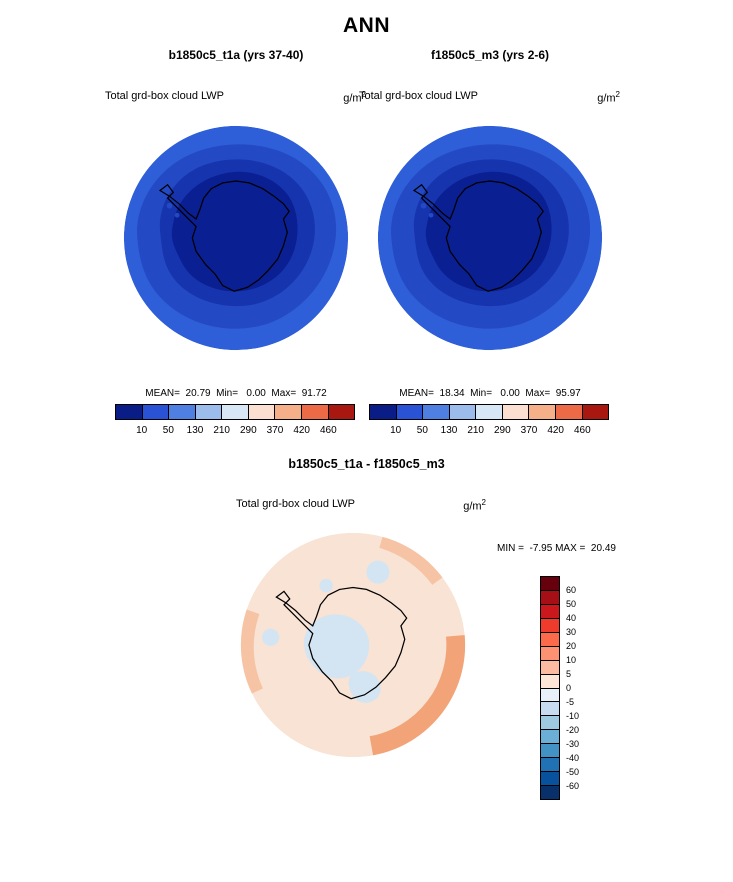 The width and height of the screenshot is (733, 882). I want to click on colorbar-tick-label: 60, so click(571, 590).